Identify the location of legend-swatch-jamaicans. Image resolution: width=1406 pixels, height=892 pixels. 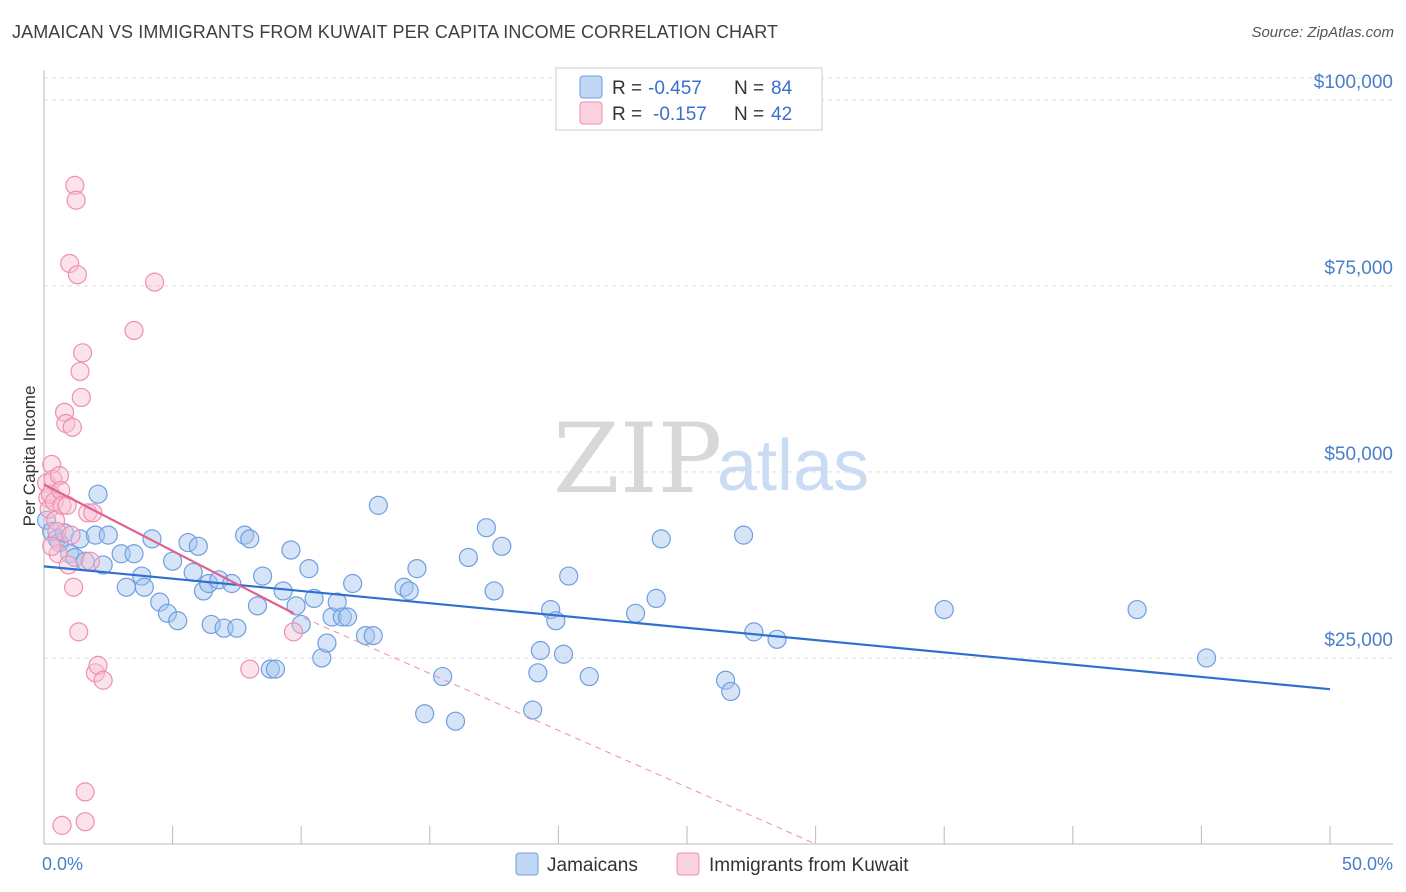
(591, 87).